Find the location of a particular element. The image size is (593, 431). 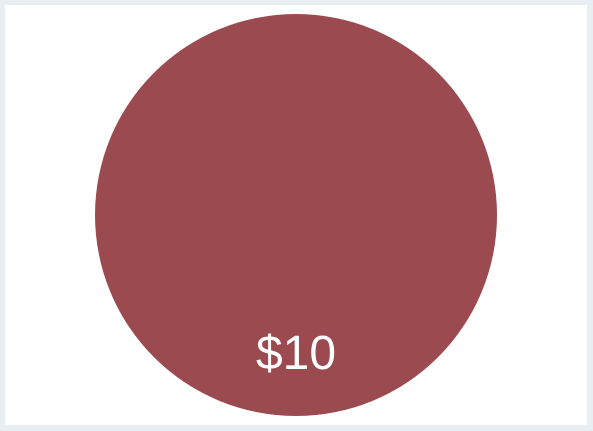

pie-labels: $10 is located at coordinates (296, 353).